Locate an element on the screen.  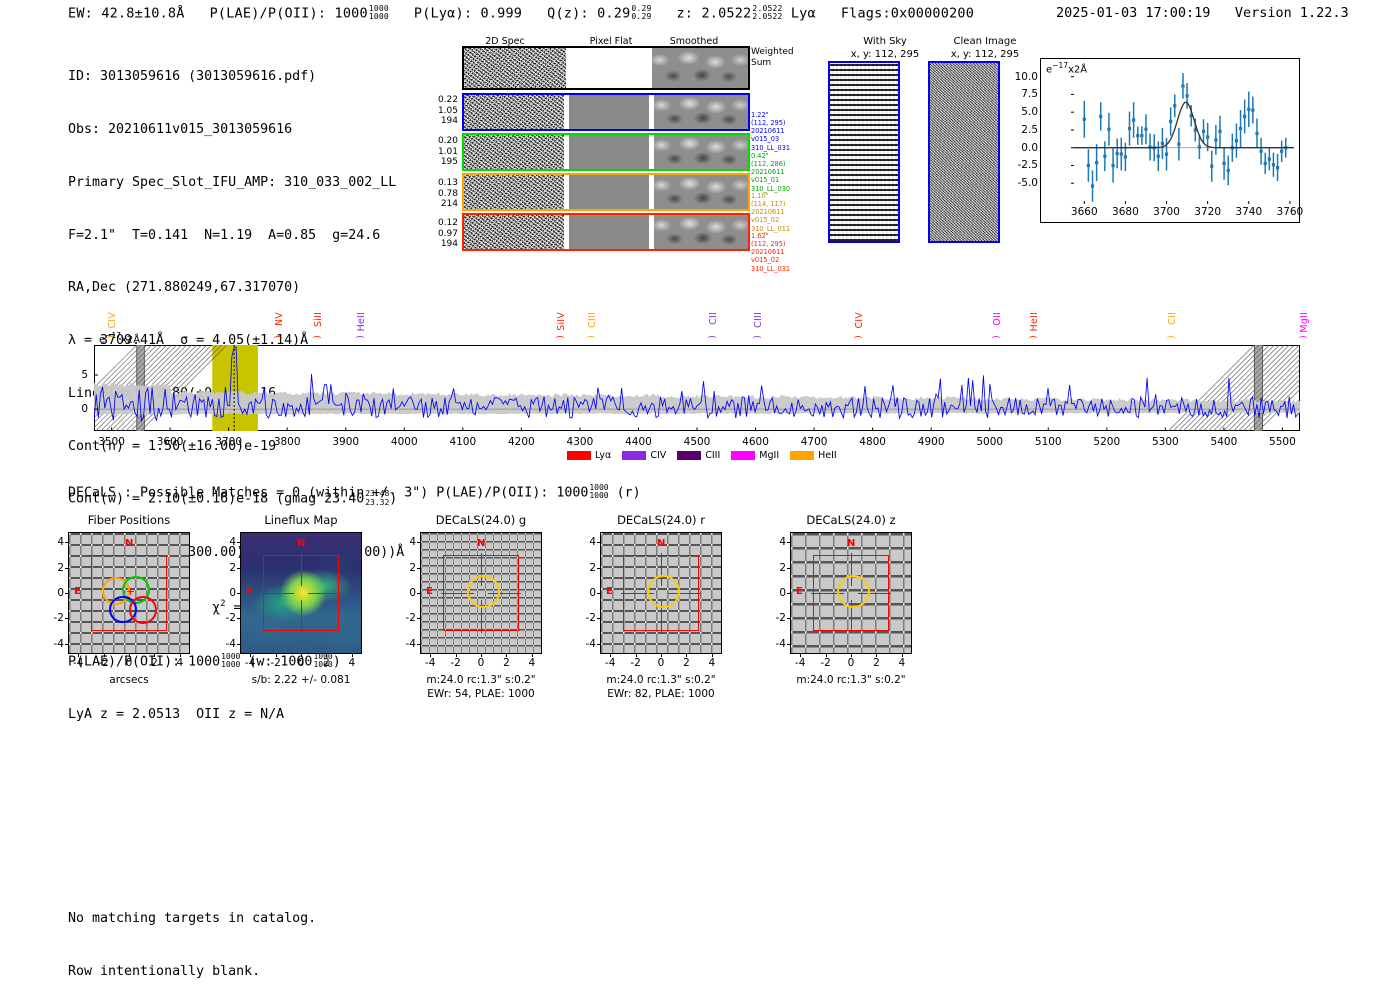
emission-line-tick-10: ( is located at coordinates (1031, 337).